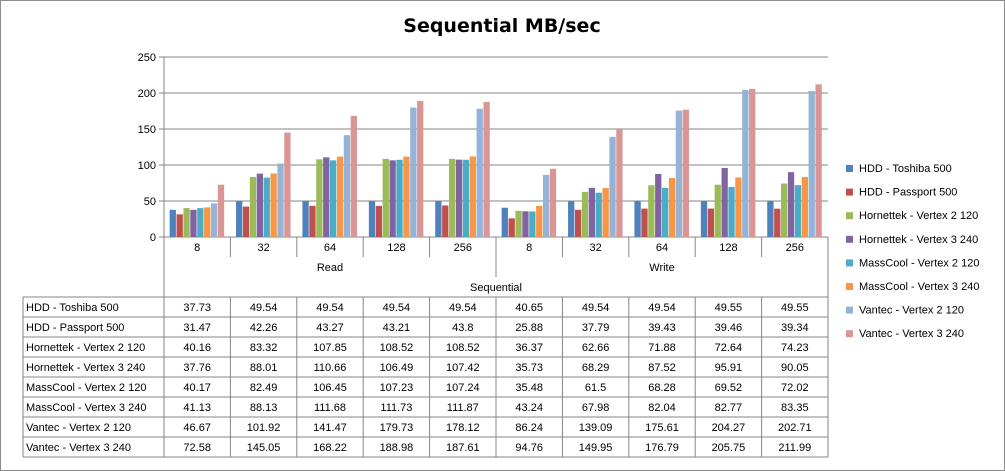  Describe the element at coordinates (596, 408) in the screenshot. I see `table-cell: 67.98` at that location.